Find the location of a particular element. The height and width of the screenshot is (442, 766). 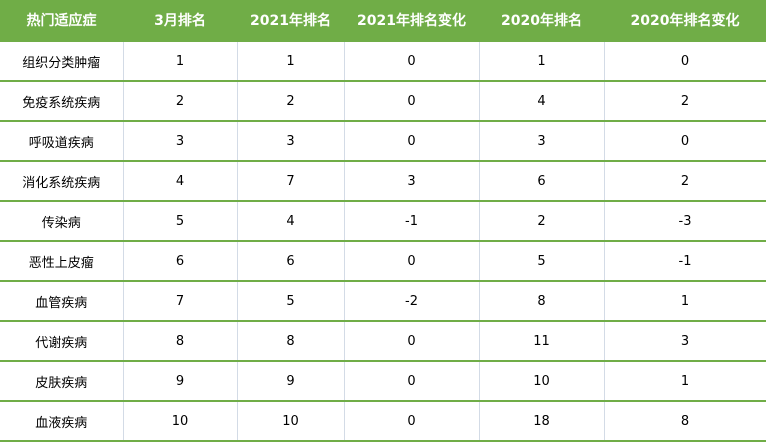

table-row: 血液疾病 10 10 0 18 8 is located at coordinates (383, 421).